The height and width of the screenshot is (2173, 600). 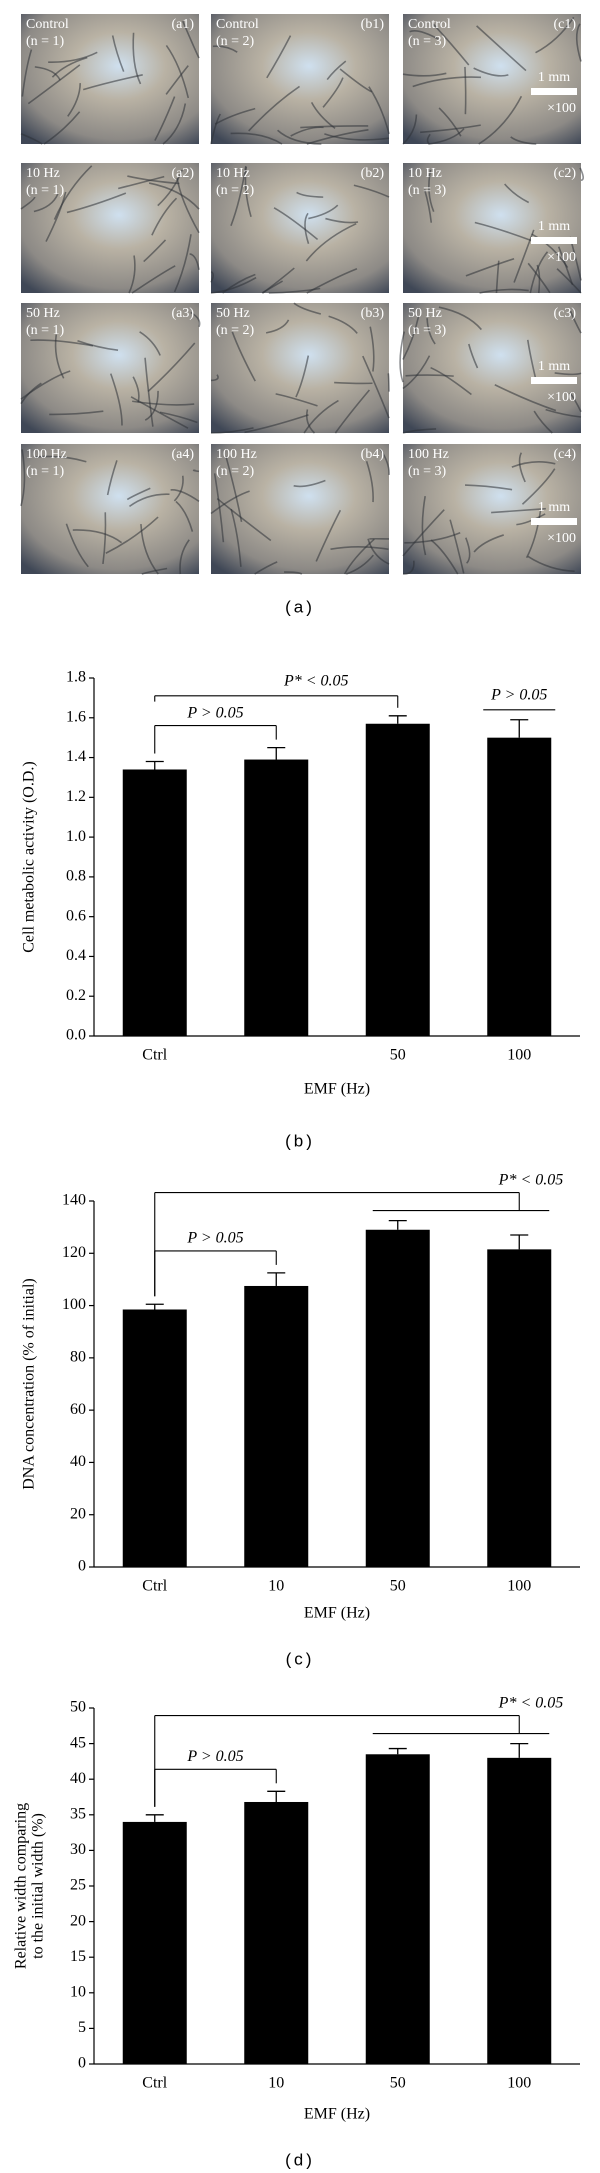 I want to click on image-n: (n = 3), so click(x=427, y=41).